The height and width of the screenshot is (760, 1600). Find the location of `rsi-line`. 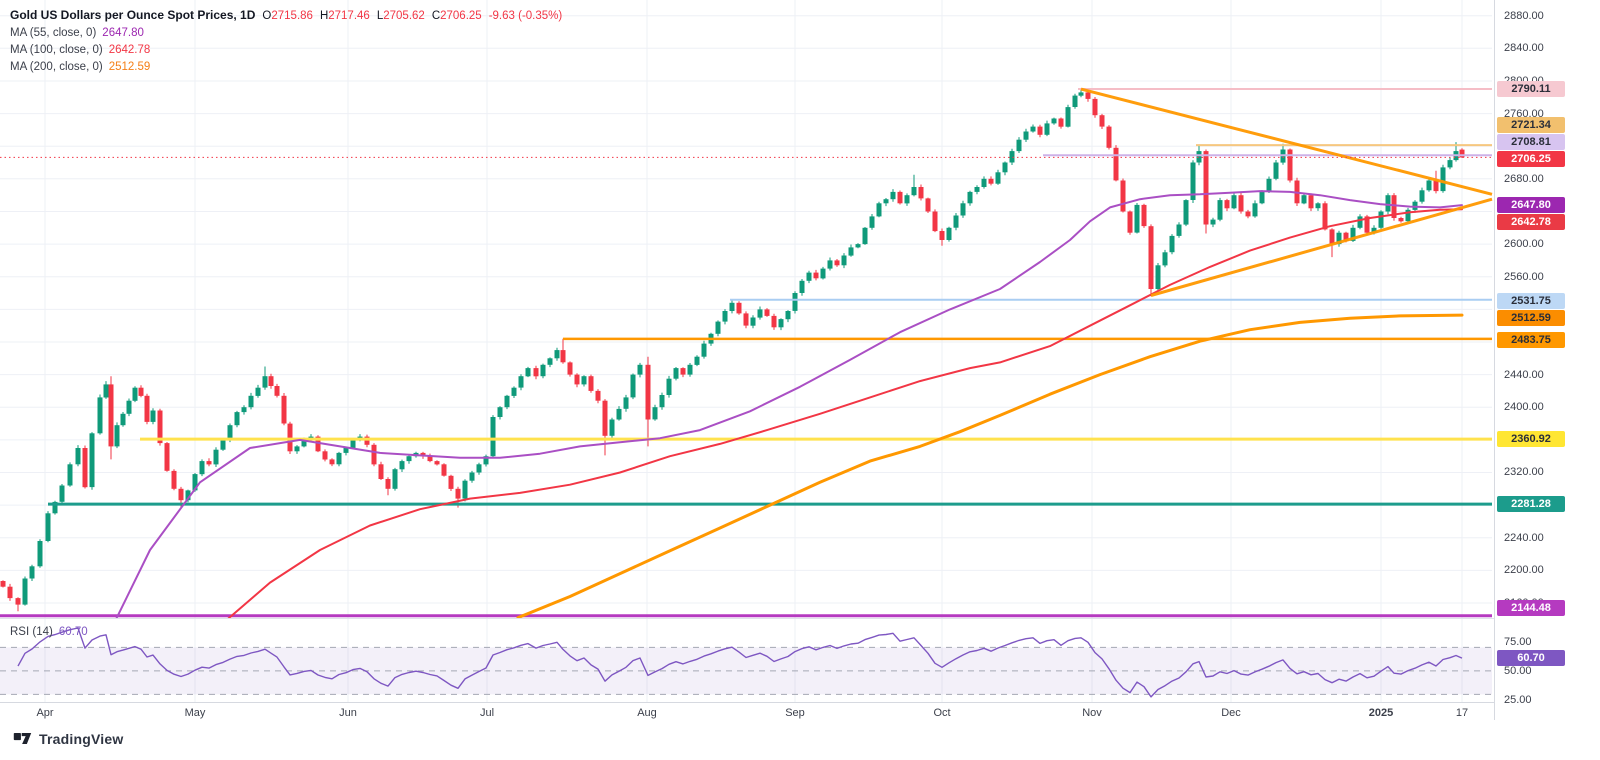

rsi-line is located at coordinates (740, 662).